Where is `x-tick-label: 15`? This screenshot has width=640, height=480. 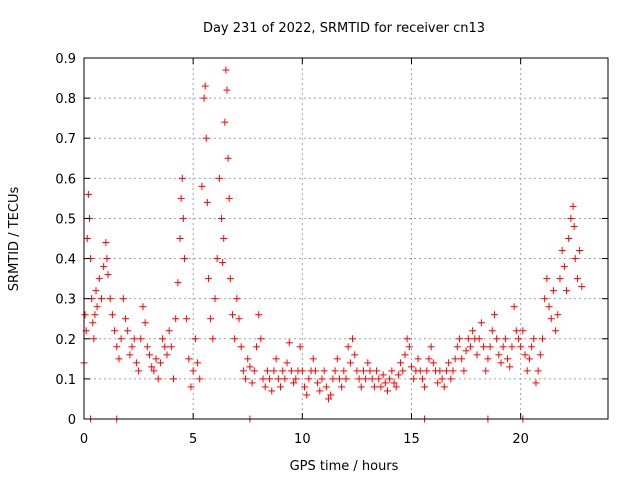
x-tick-label: 15 is located at coordinates (411, 439).